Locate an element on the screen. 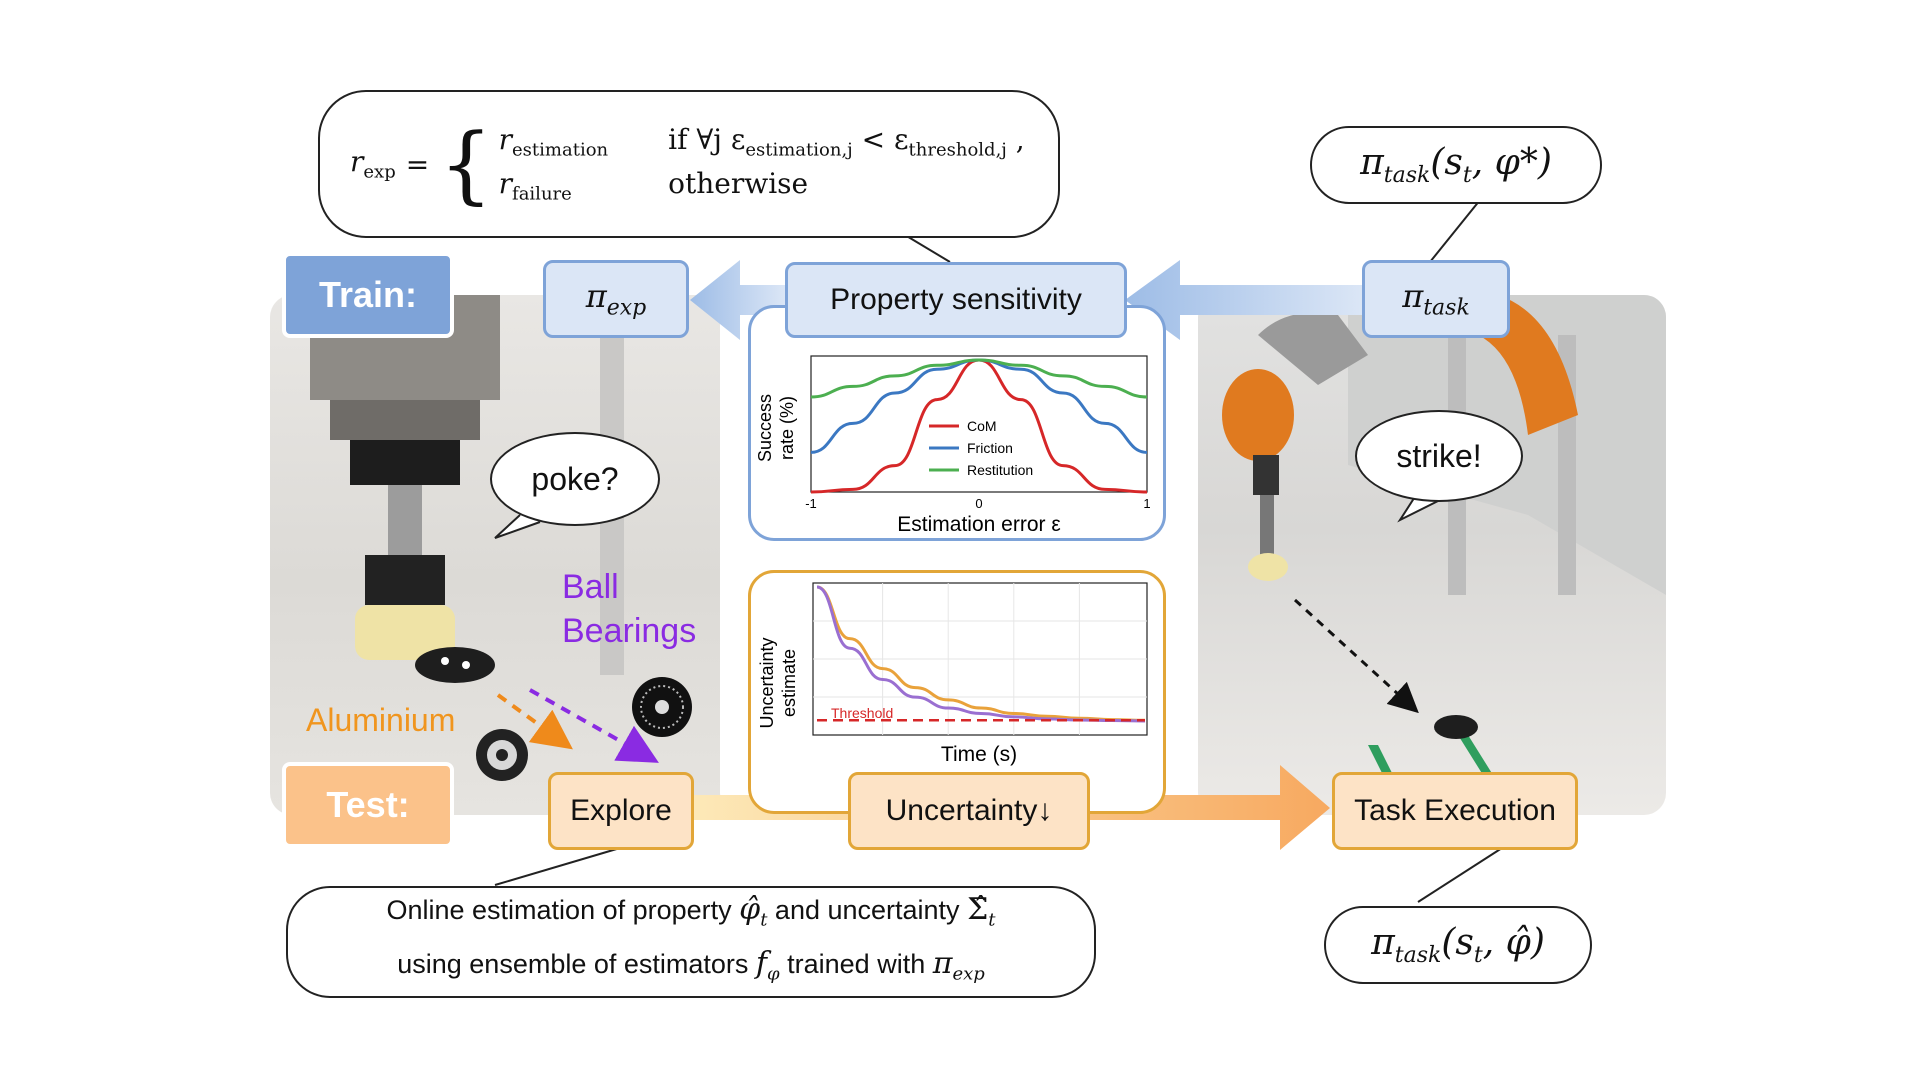 This screenshot has width=1920, height=1080. pi-task-symbol: πtask is located at coordinates (1436, 299).